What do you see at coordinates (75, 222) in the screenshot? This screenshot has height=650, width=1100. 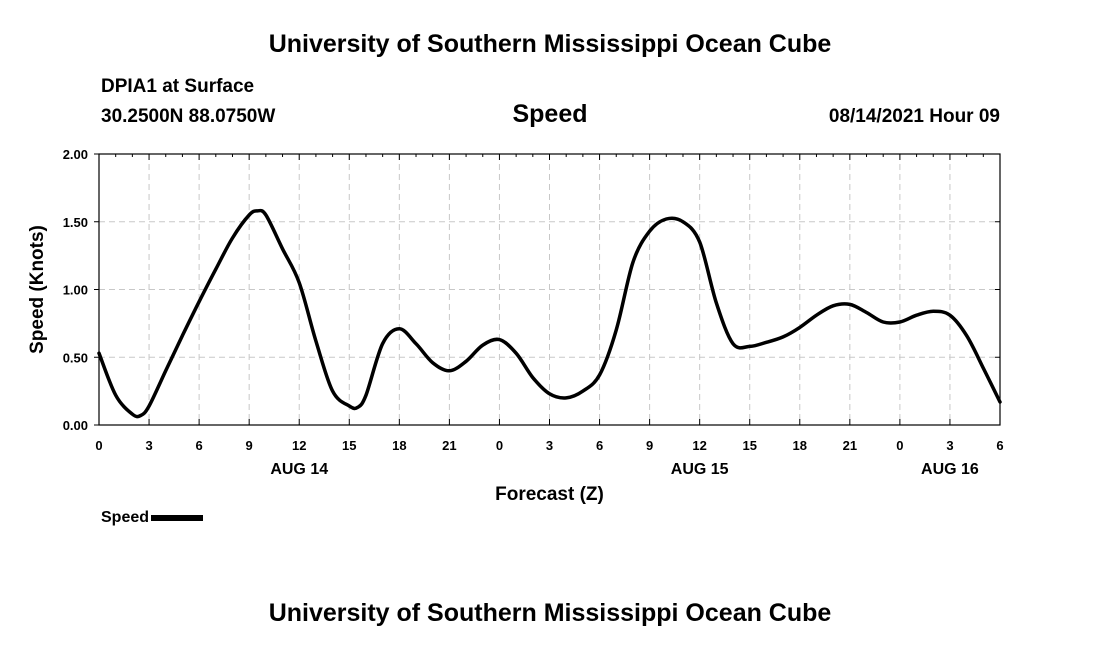 I see `y-tick-label: 1.50` at bounding box center [75, 222].